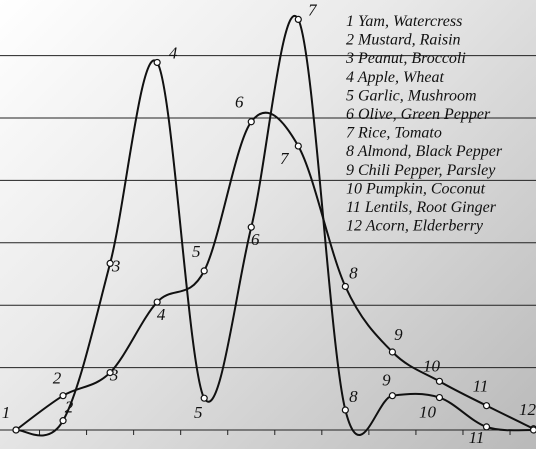  I want to click on legend-entry: 9 Chili Pepper, Parsley, so click(421, 170).